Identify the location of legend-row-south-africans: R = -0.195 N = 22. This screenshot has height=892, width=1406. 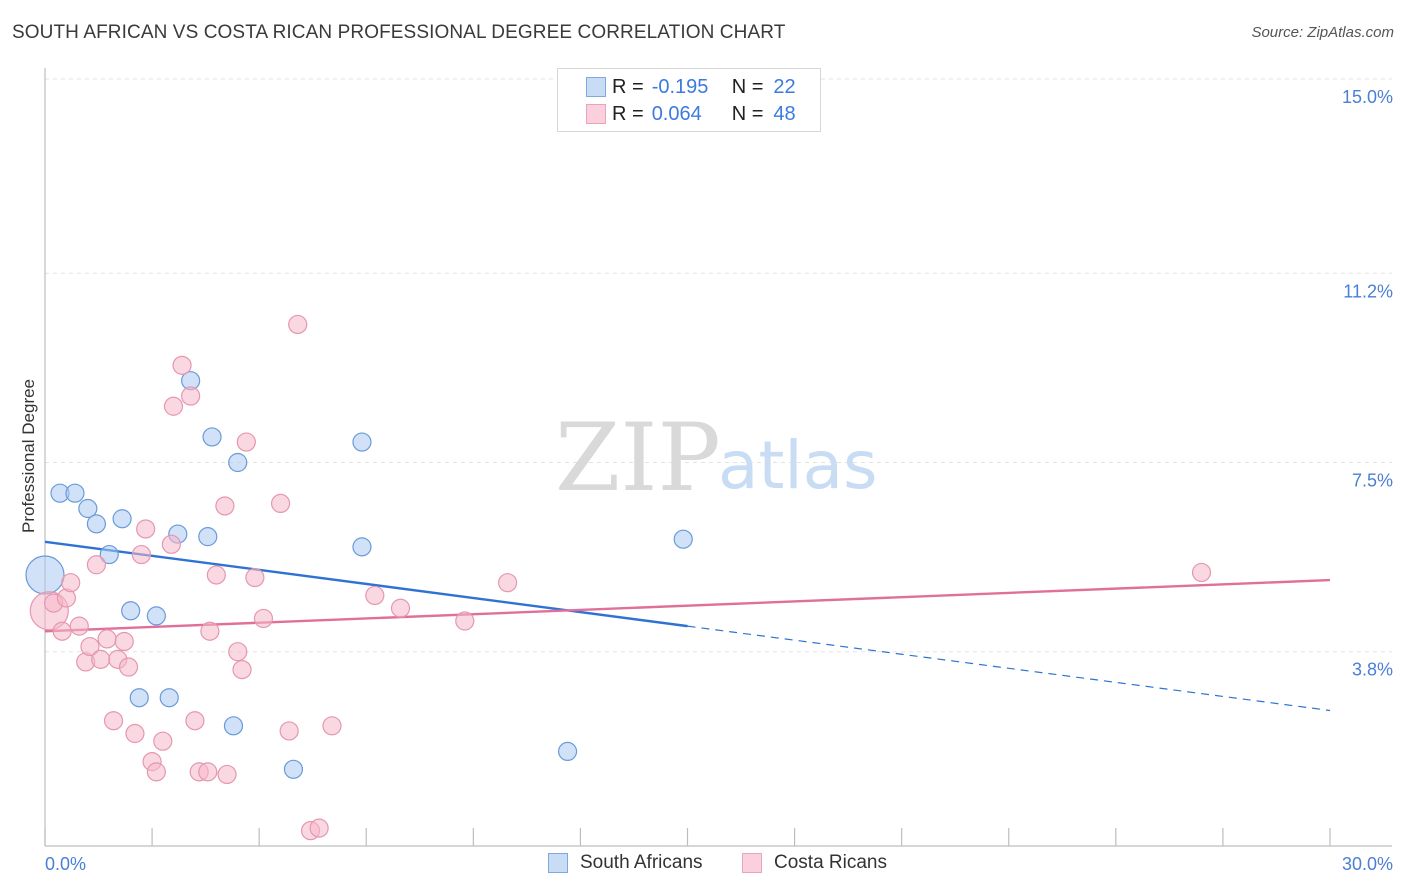
(691, 87).